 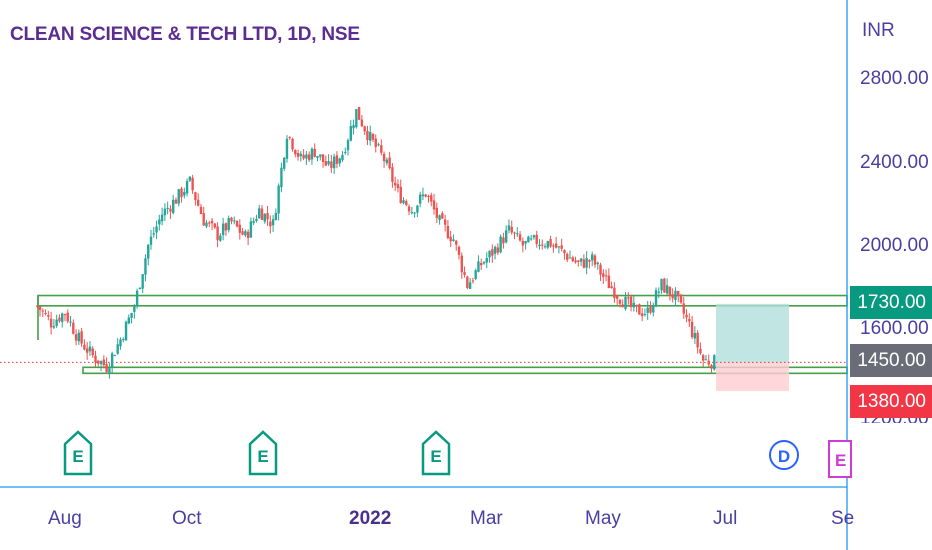 I want to click on dividend-event-icon: D, so click(x=784, y=455).